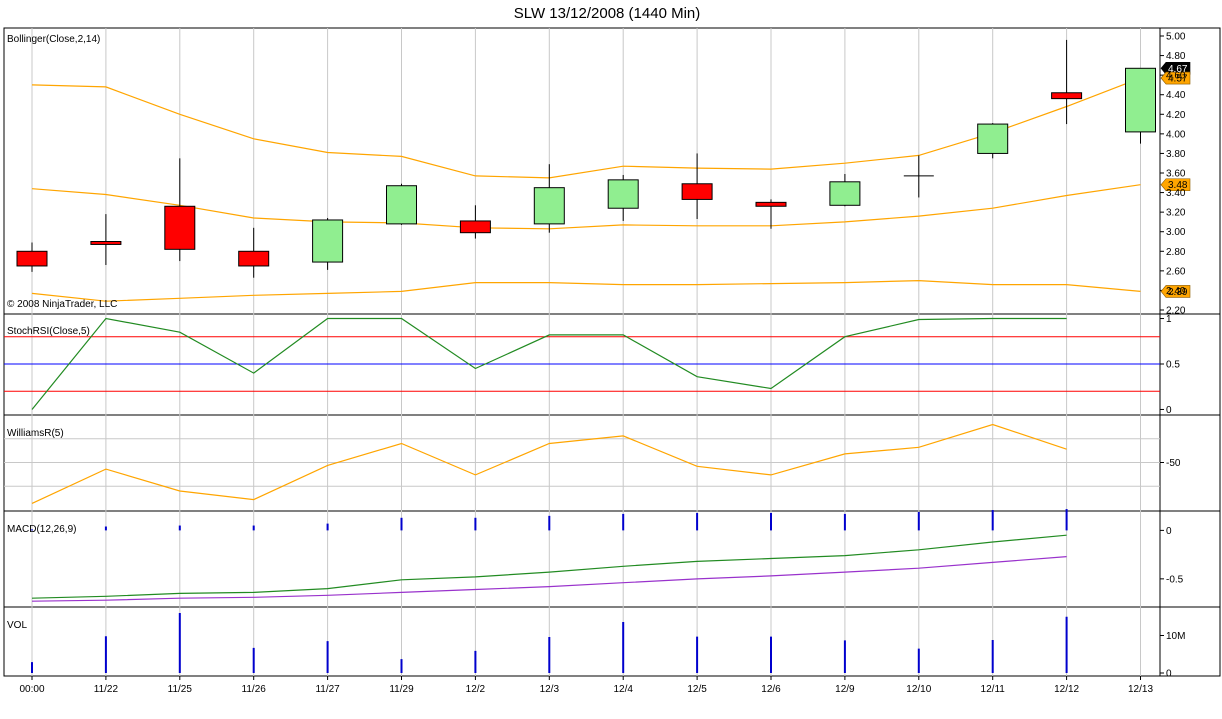 The height and width of the screenshot is (719, 1222). Describe the element at coordinates (1140, 689) in the screenshot. I see `x-tick-label: 12/13` at that location.